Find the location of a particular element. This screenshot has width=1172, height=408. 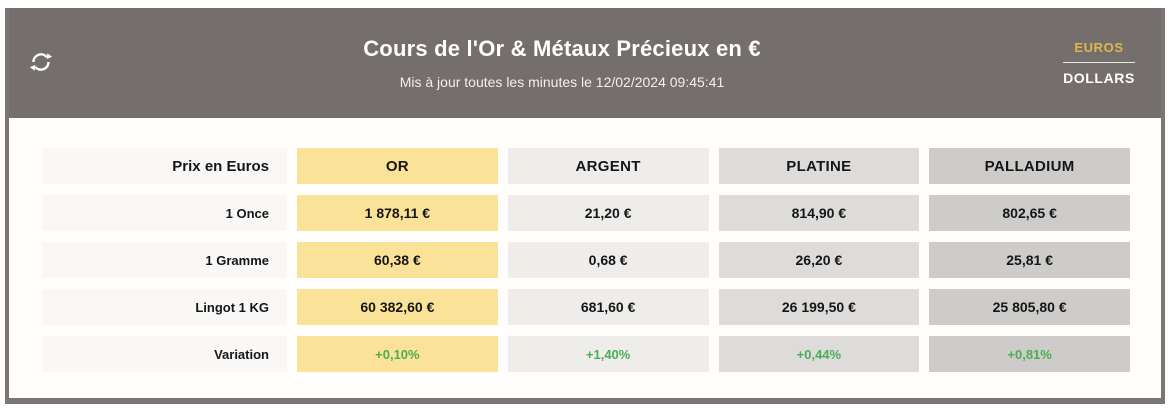

cell-or-variation: +0,10% is located at coordinates (397, 354).